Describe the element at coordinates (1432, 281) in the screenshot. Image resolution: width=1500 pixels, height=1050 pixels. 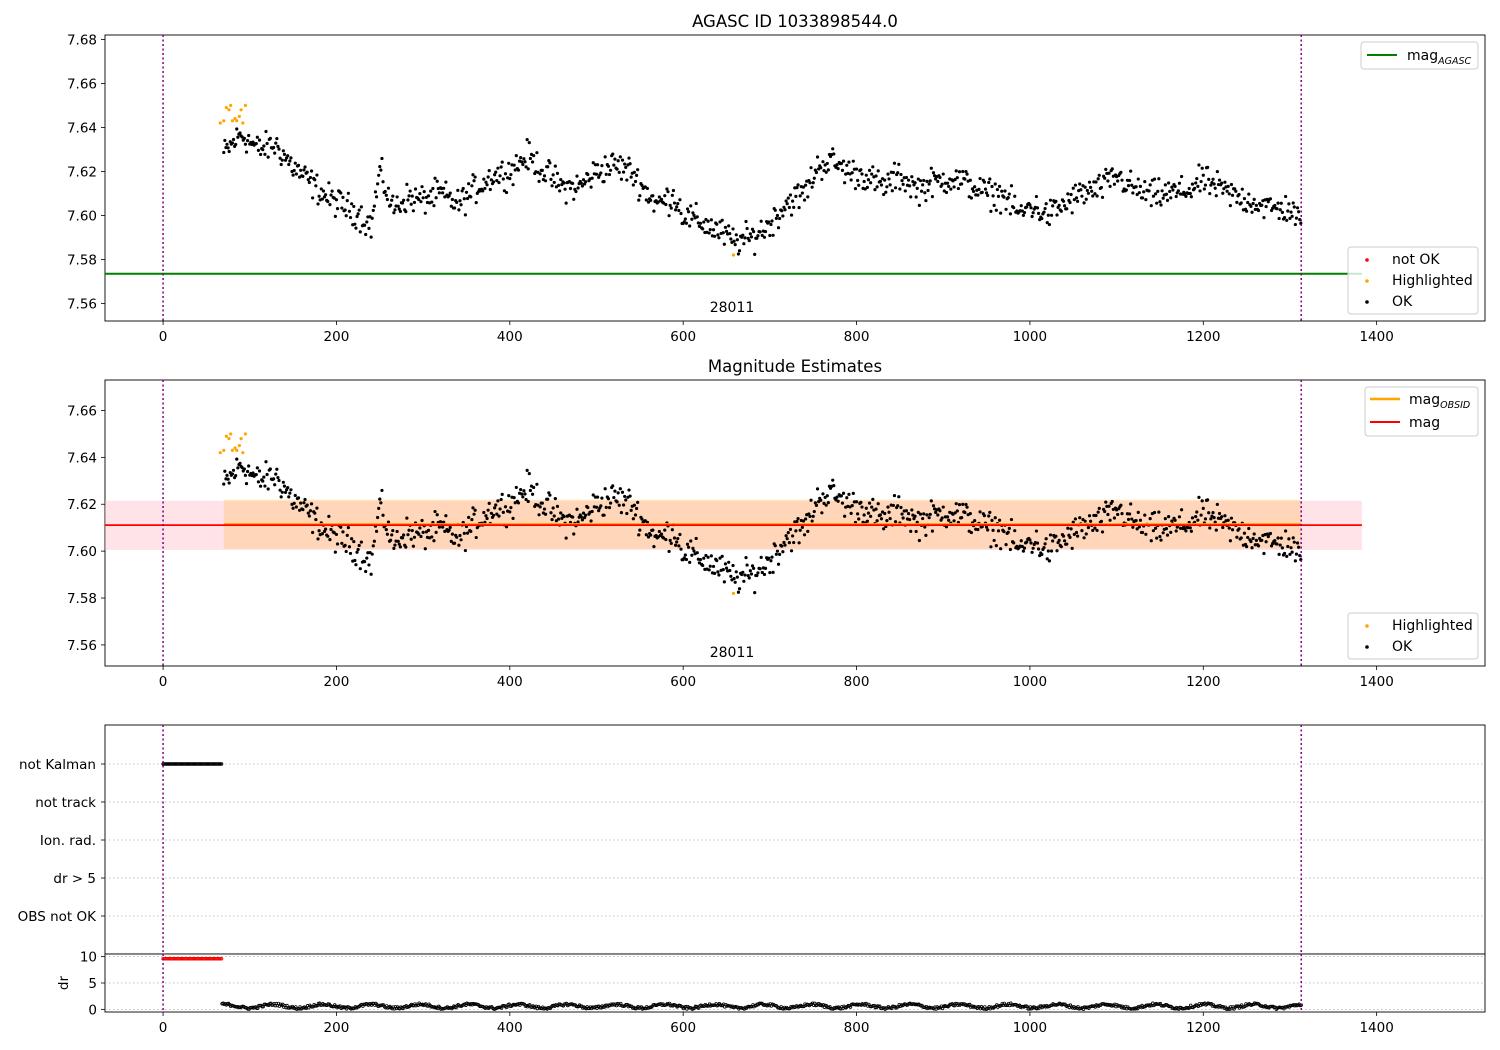
I see `legend-label-highlighted: Highlighted` at that location.